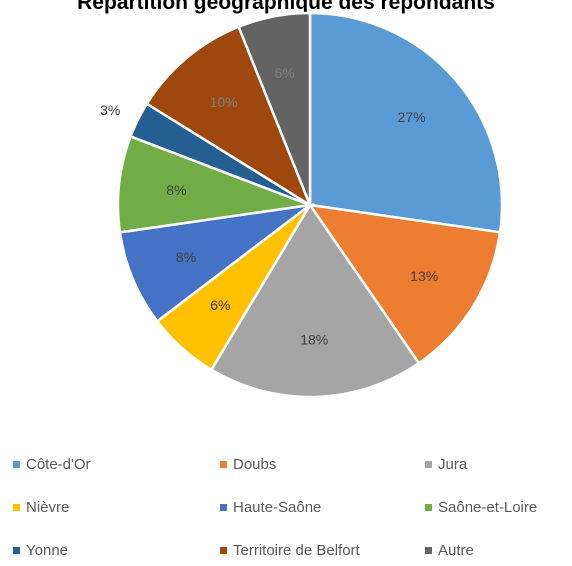 This screenshot has width=572, height=566. I want to click on chart-title: Répartition géographique des répondants, so click(286, 7).